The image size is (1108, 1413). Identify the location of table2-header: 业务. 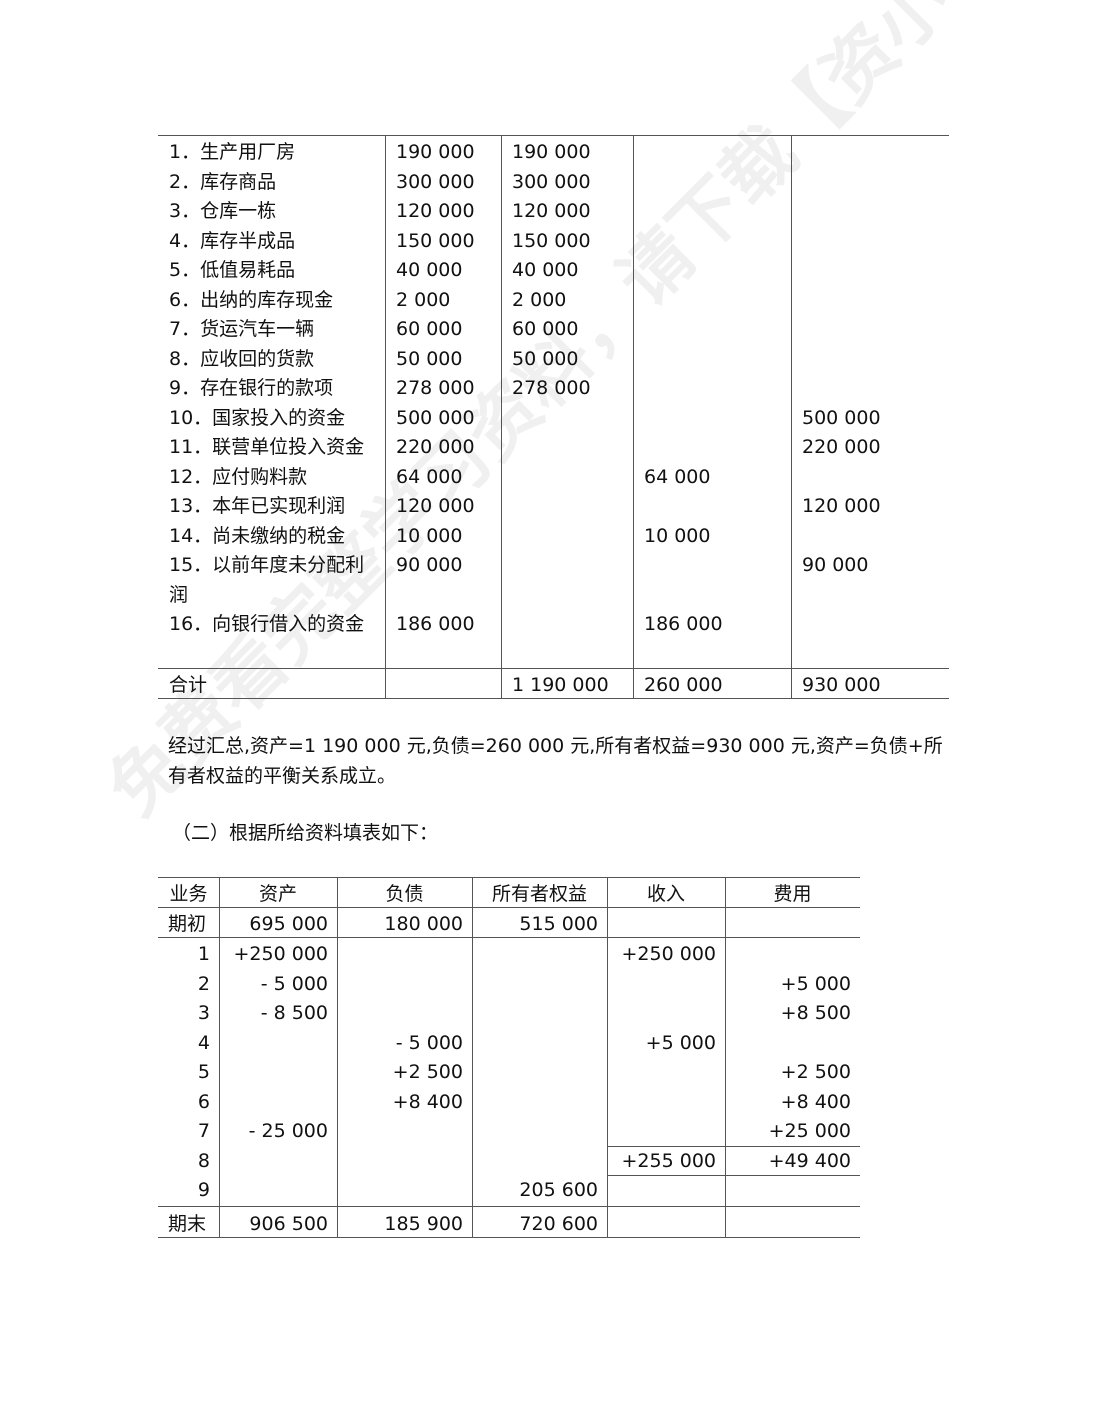
(188, 894).